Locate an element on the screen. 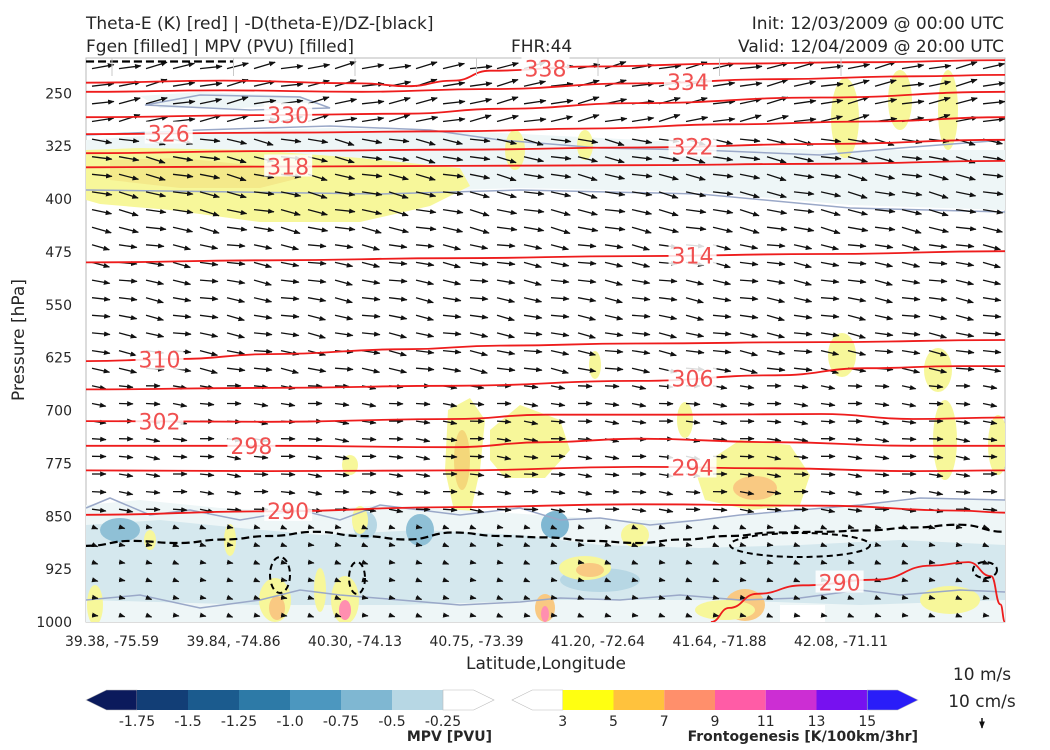 This screenshot has width=1050, height=750. ddz-contour-loop is located at coordinates (280, 575).